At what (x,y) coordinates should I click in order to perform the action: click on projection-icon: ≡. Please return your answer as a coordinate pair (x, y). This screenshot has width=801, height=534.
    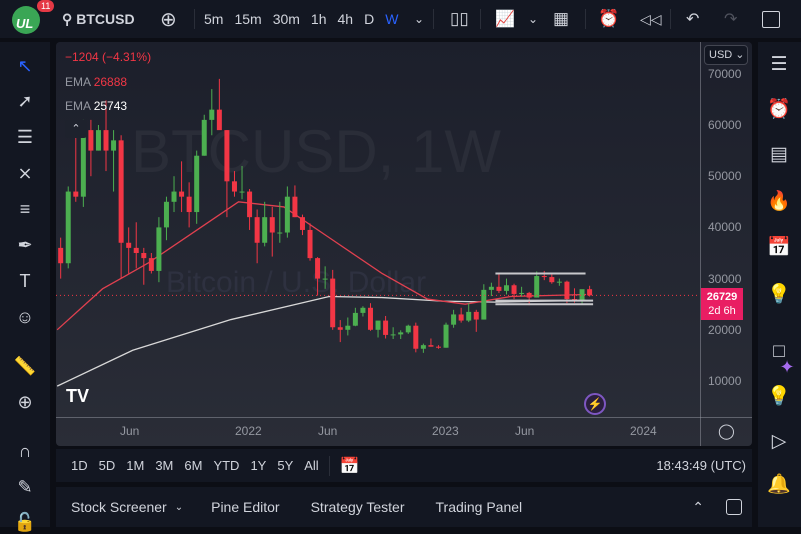
    Looking at the image, I should click on (25, 209).